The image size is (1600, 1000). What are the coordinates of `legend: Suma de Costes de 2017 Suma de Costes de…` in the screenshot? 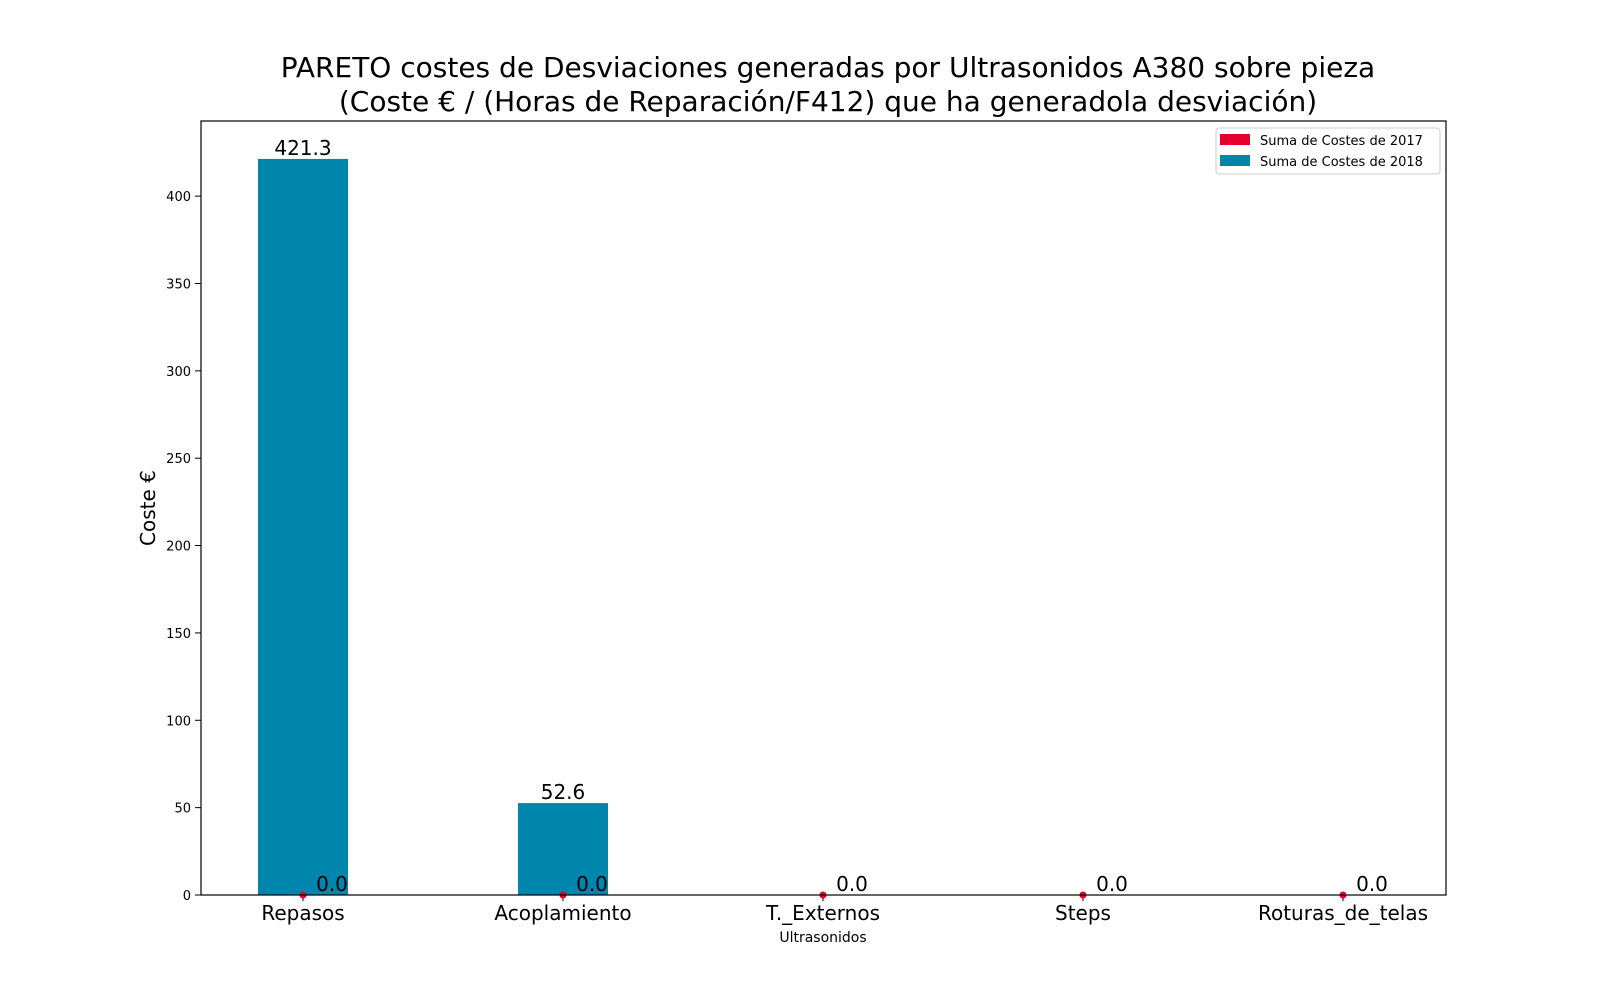 It's located at (1328, 151).